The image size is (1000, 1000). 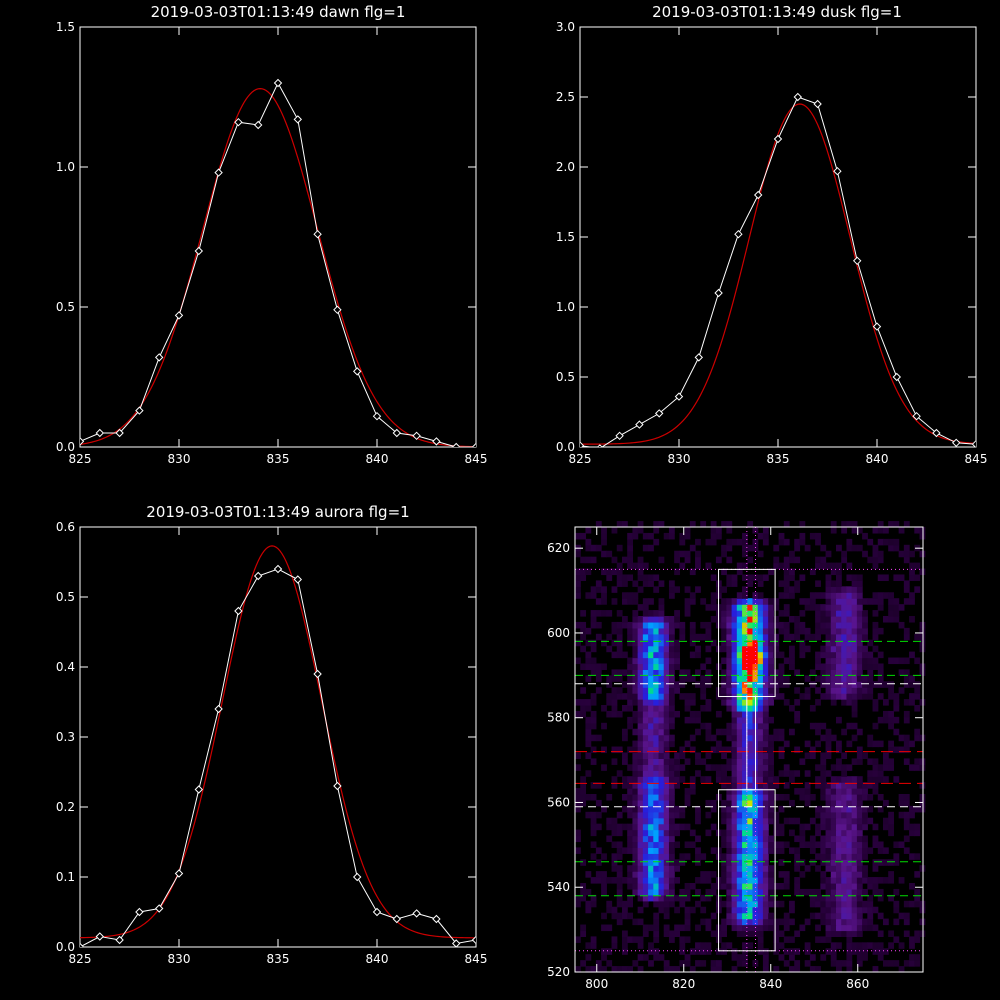 I want to click on dawn-ytick-label: 1.5, so click(x=65, y=27).